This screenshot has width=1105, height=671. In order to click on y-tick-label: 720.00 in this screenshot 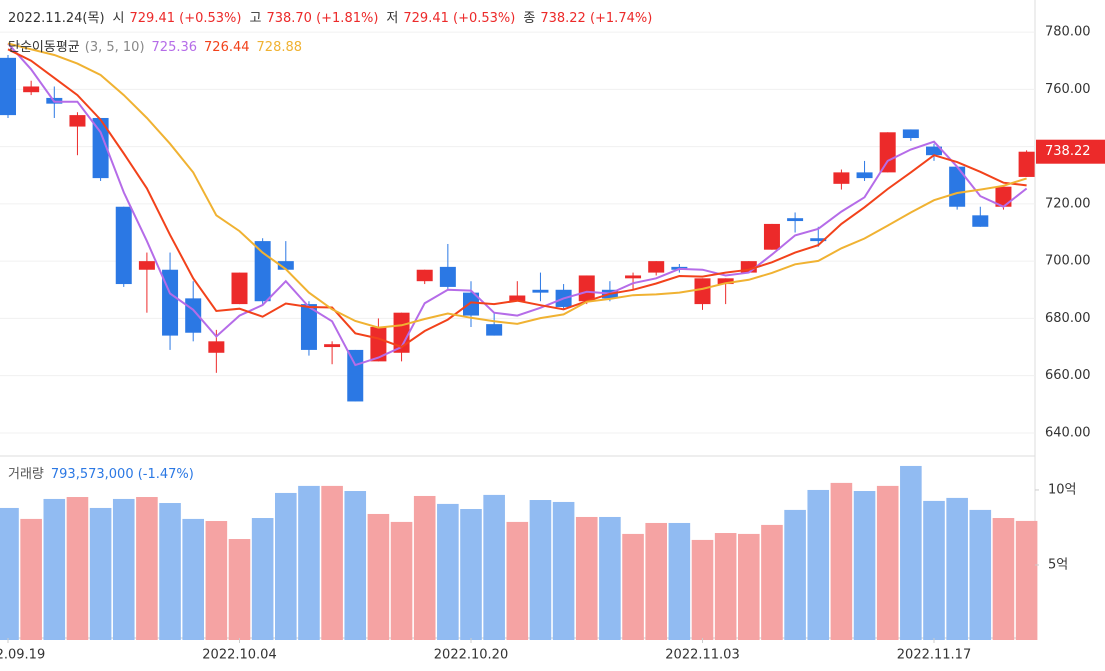, I will do `click(1068, 203)`.